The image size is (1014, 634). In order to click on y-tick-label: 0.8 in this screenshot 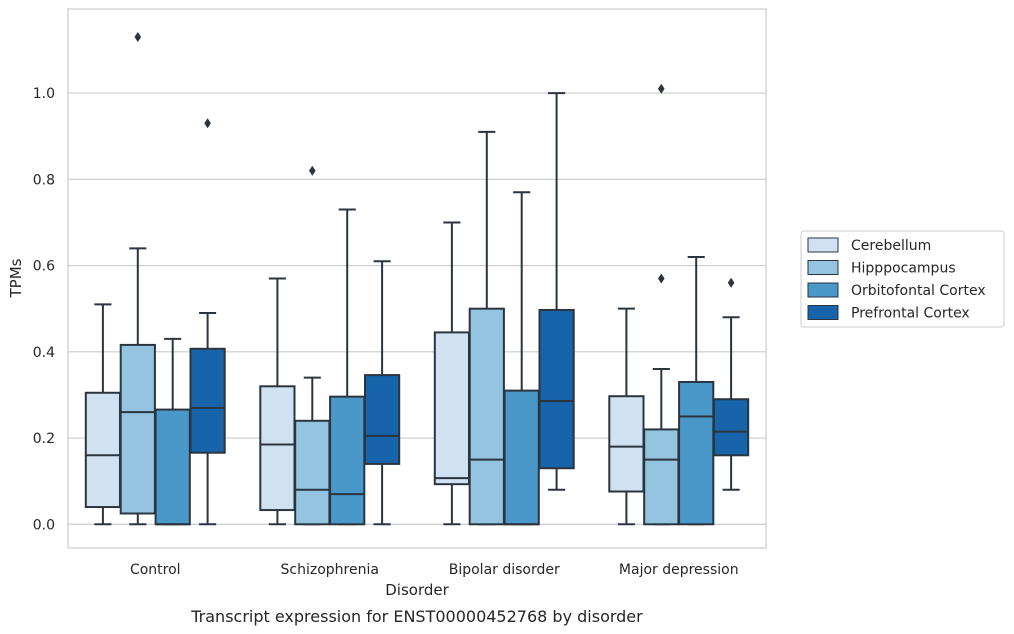, I will do `click(44, 180)`.